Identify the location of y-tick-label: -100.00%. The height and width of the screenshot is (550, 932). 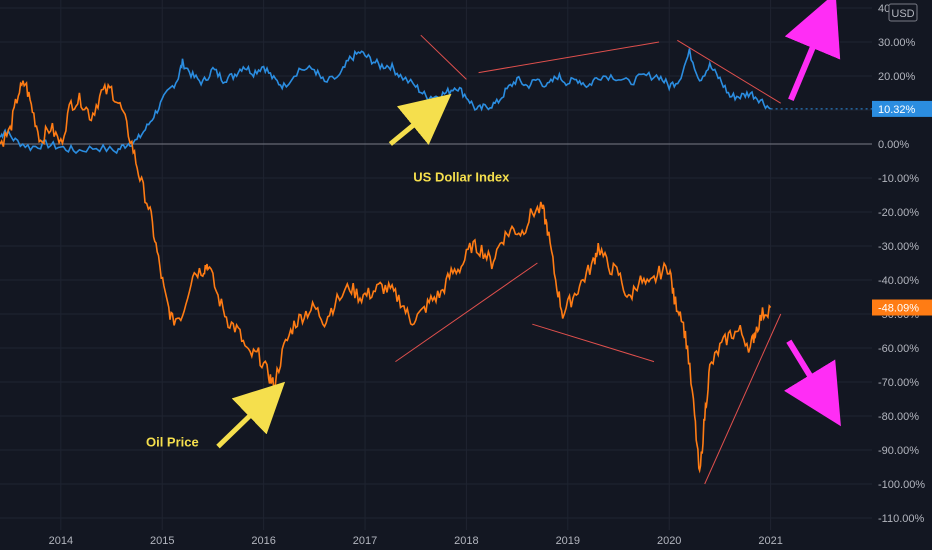
(901, 485).